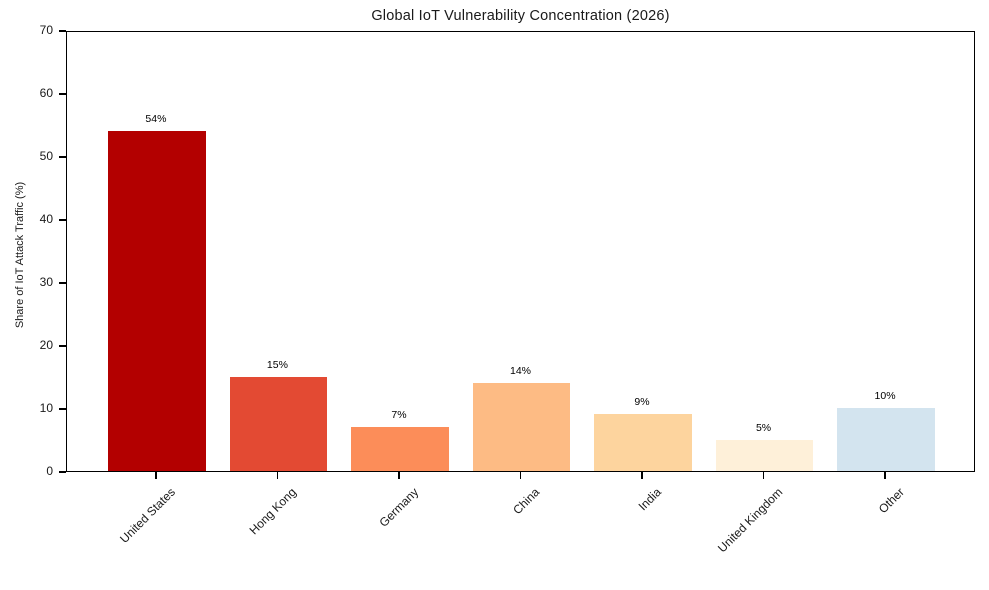 Image resolution: width=989 pixels, height=590 pixels. I want to click on bar-value-label: 9%, so click(642, 402).